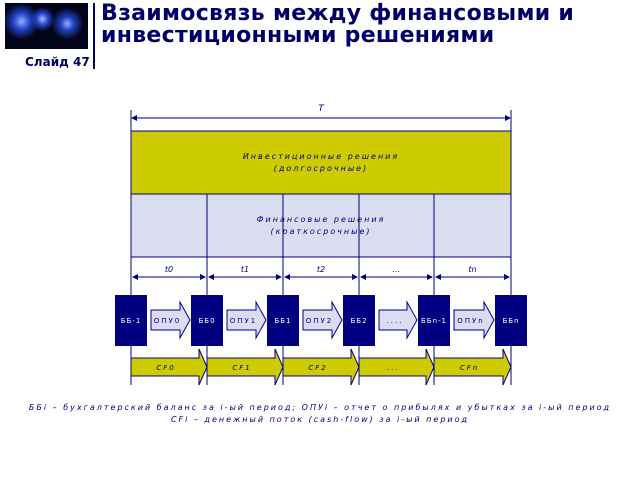 This screenshot has width=640, height=480. I want to click on balance-label: ББn-1, so click(434, 321).